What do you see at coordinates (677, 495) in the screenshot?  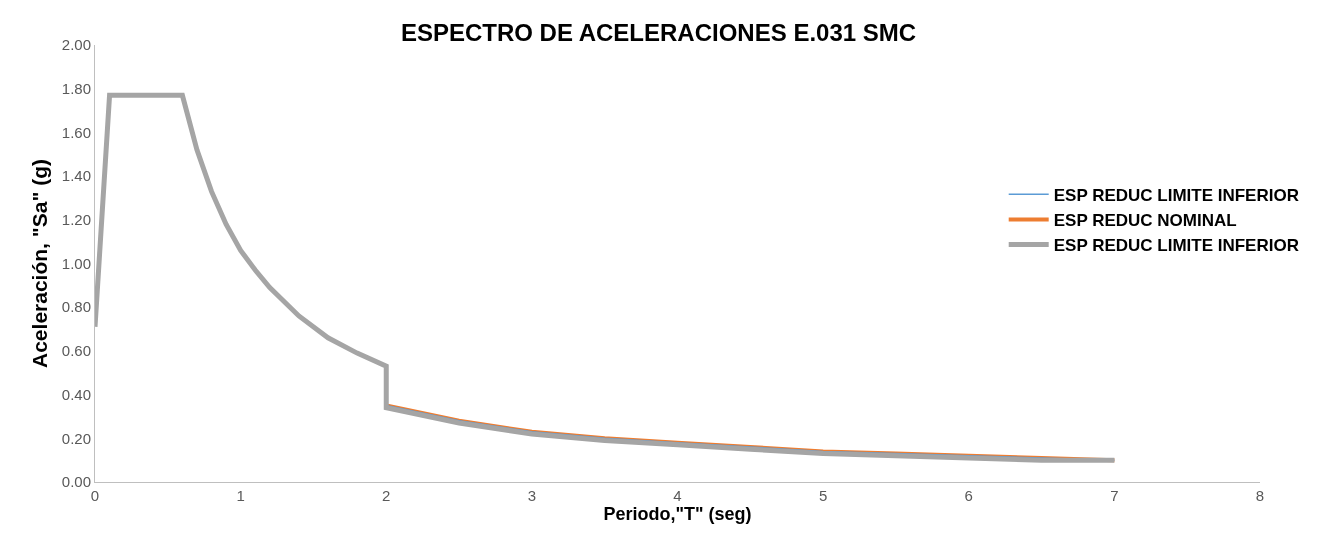 I see `x-tick-label: 4` at bounding box center [677, 495].